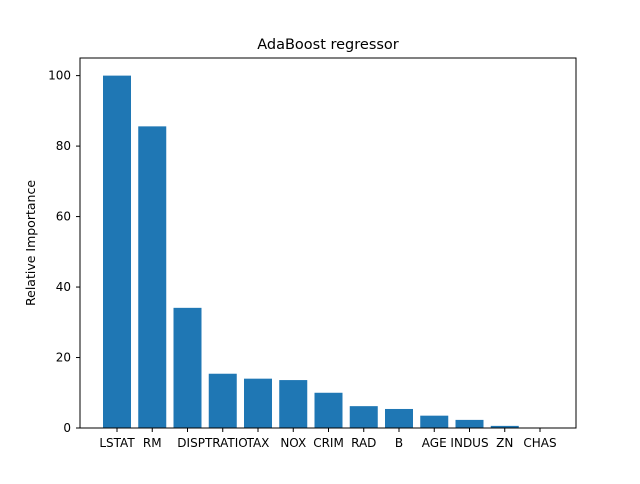 Image resolution: width=640 pixels, height=484 pixels. Describe the element at coordinates (399, 443) in the screenshot. I see `x-tick-label: B` at that location.